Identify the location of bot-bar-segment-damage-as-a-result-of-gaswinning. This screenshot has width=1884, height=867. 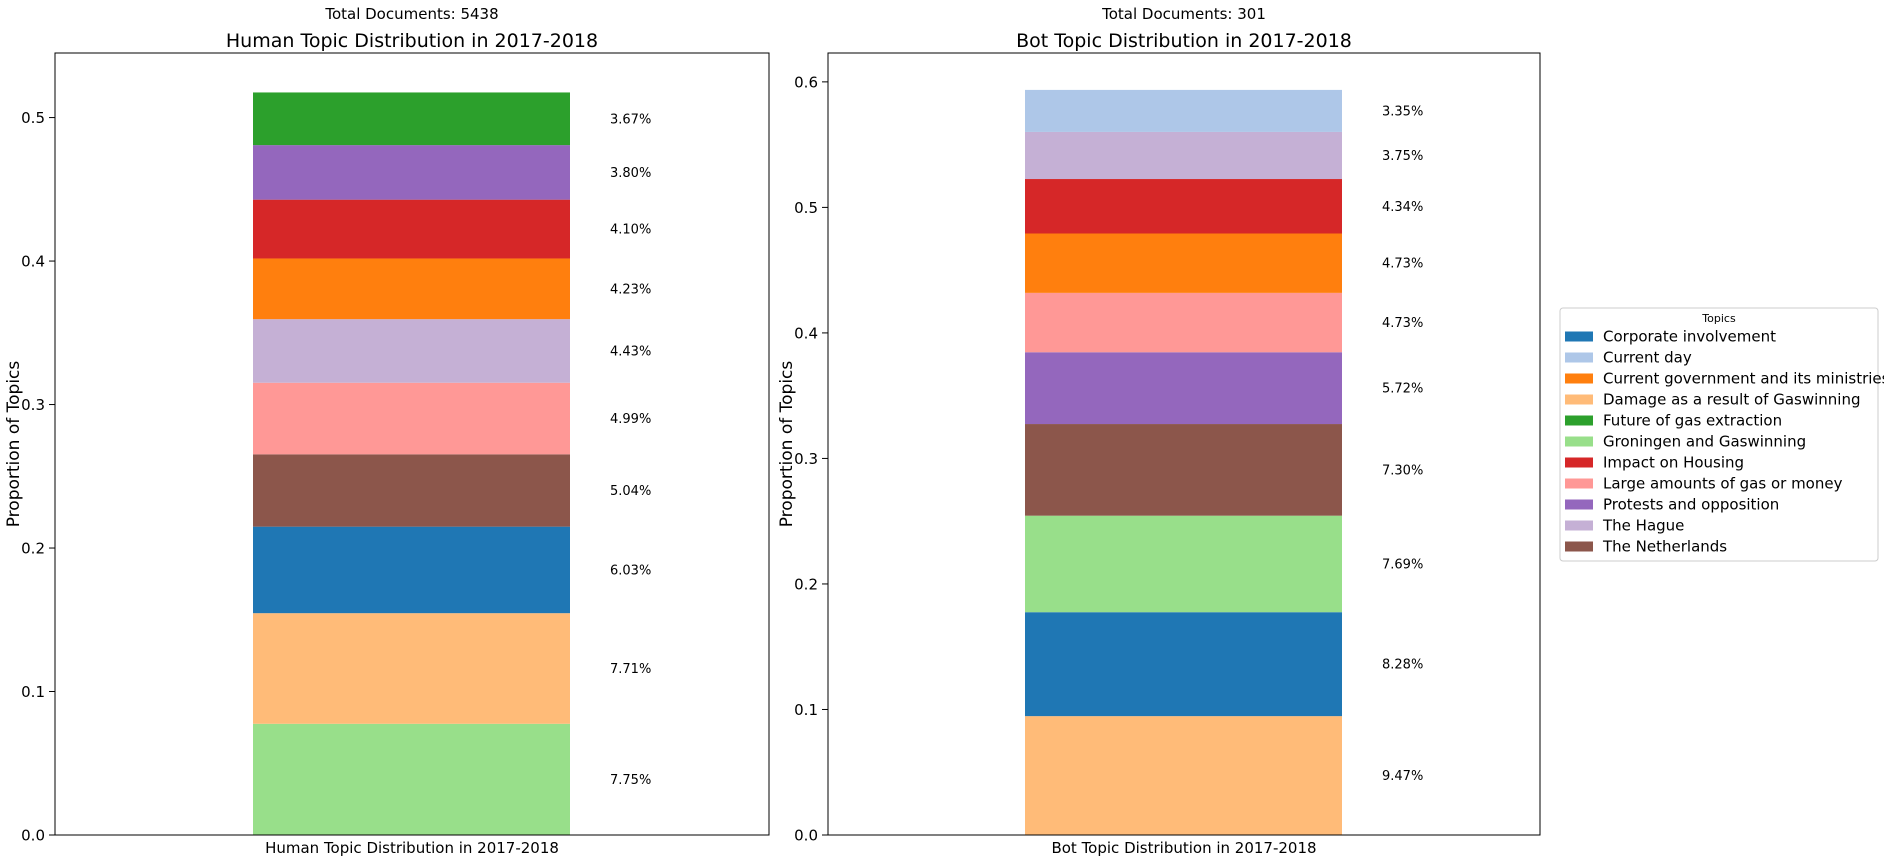
(1183, 775).